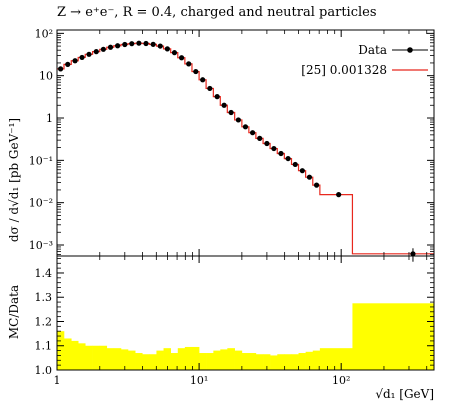 This screenshot has height=407, width=450. Describe the element at coordinates (341, 380) in the screenshot. I see `x-tick-label: 10²` at that location.